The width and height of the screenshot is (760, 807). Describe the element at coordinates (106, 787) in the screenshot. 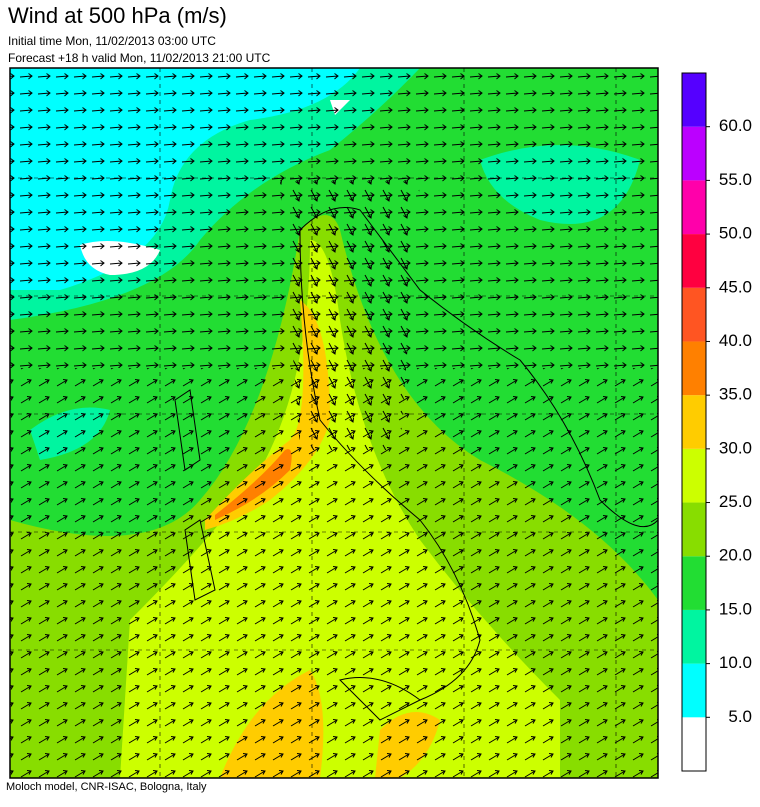

I see `footer: Moloch model, CNR-ISAC, Bologna, Italy` at that location.